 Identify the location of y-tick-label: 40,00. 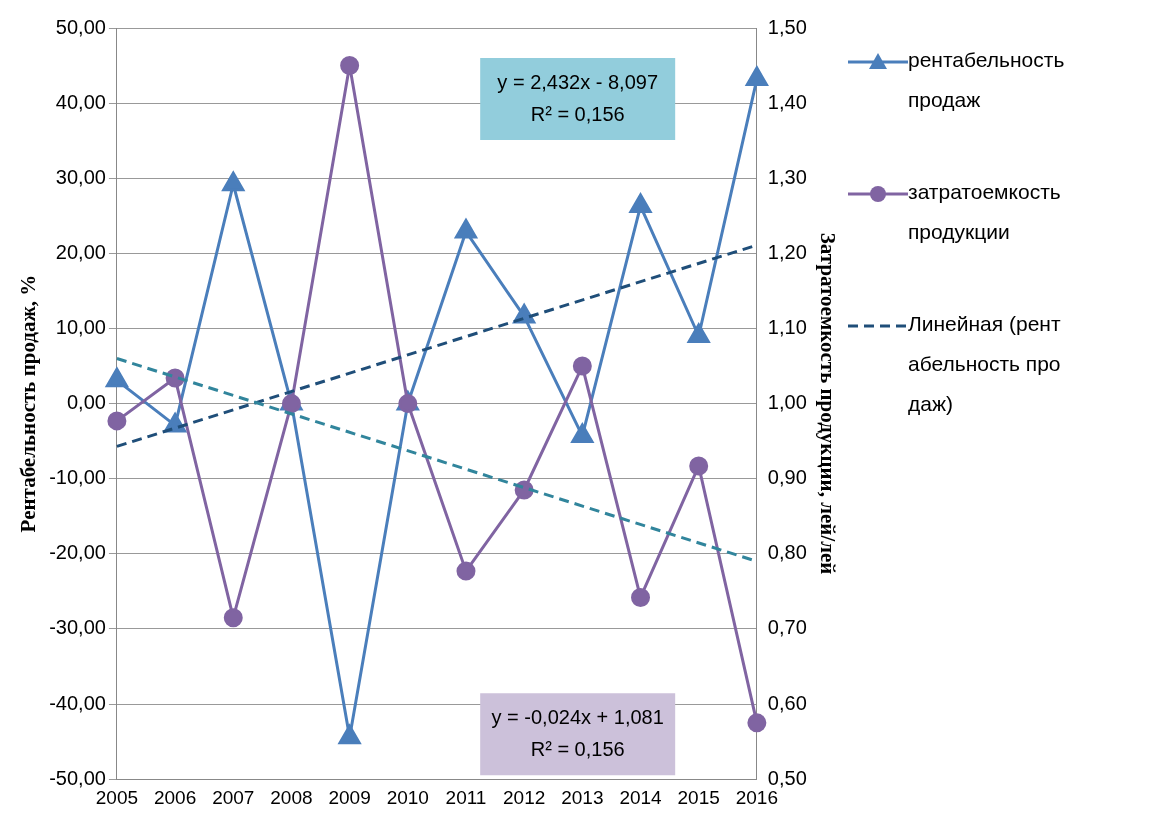
(80, 101).